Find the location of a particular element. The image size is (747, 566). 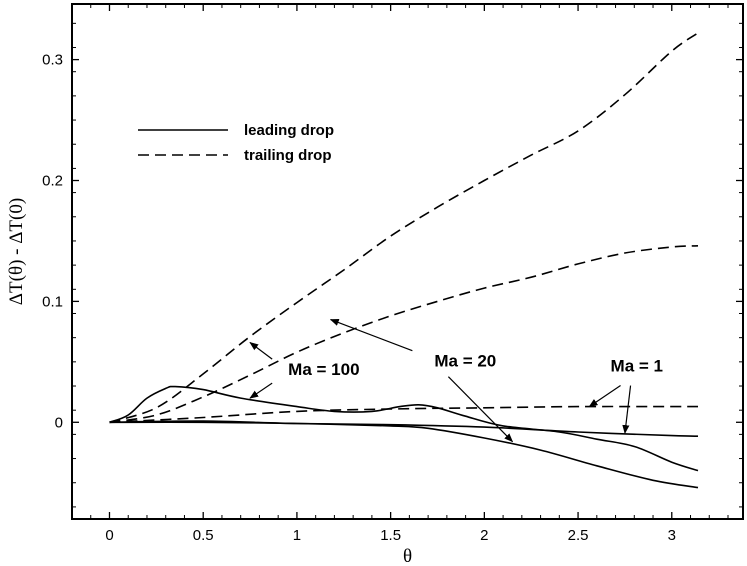

y-tick-label: 0.1 is located at coordinates (52, 301).